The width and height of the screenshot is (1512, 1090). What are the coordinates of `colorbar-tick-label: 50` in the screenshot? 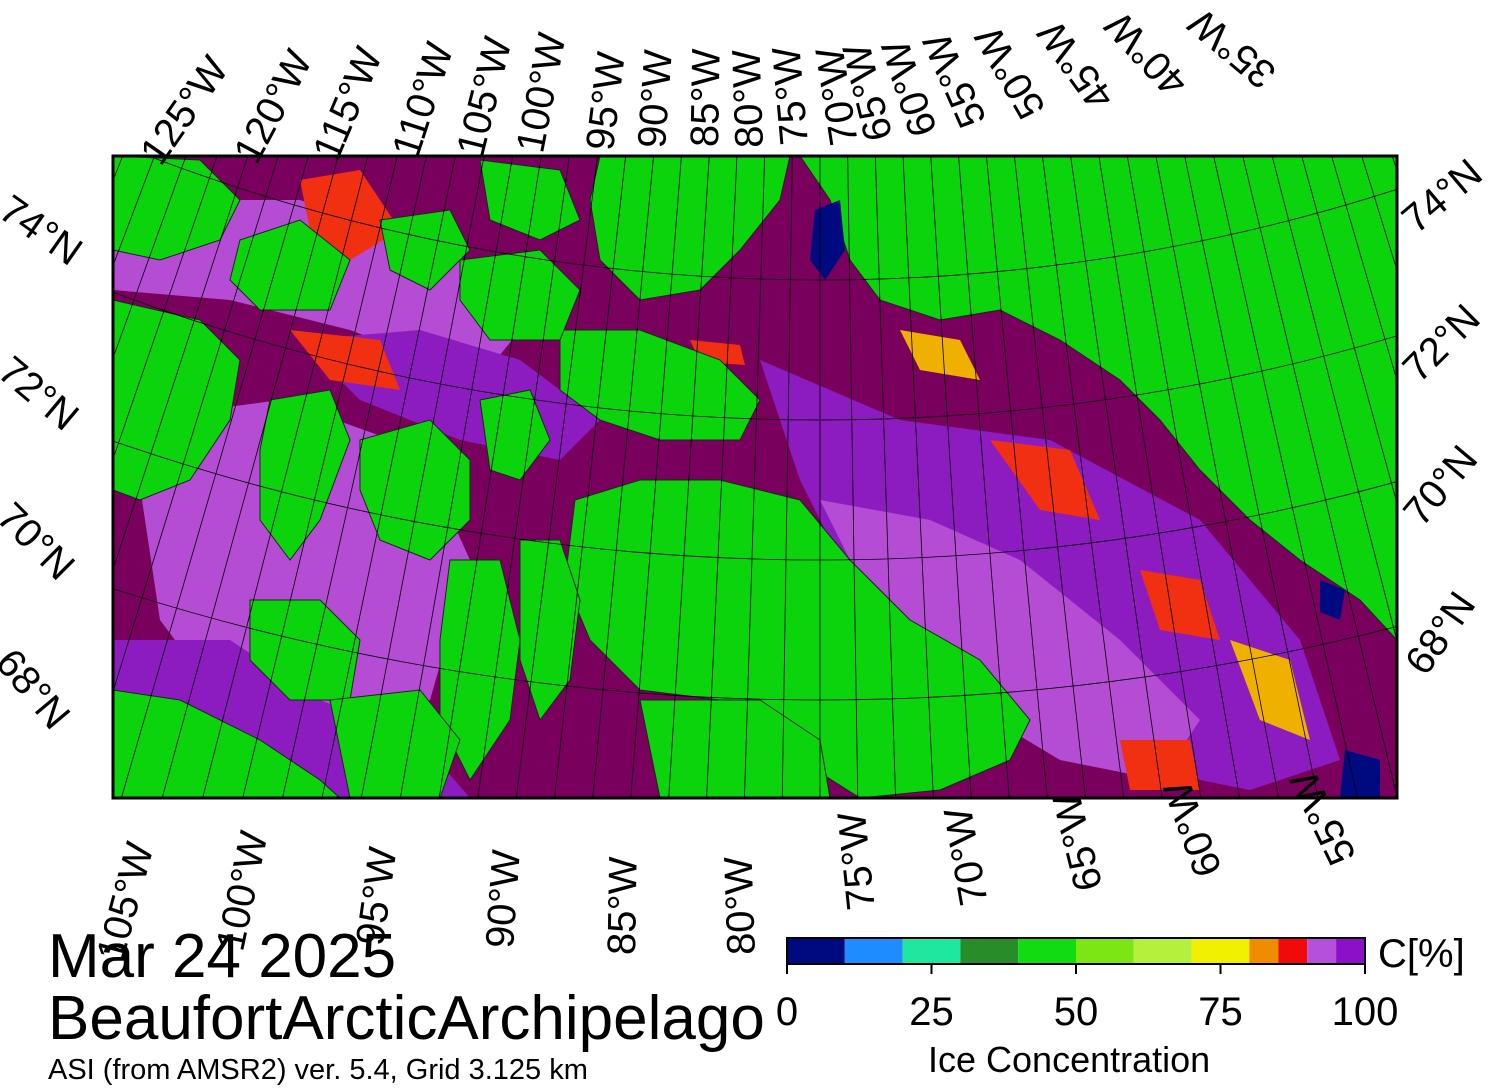 It's located at (1076, 1012).